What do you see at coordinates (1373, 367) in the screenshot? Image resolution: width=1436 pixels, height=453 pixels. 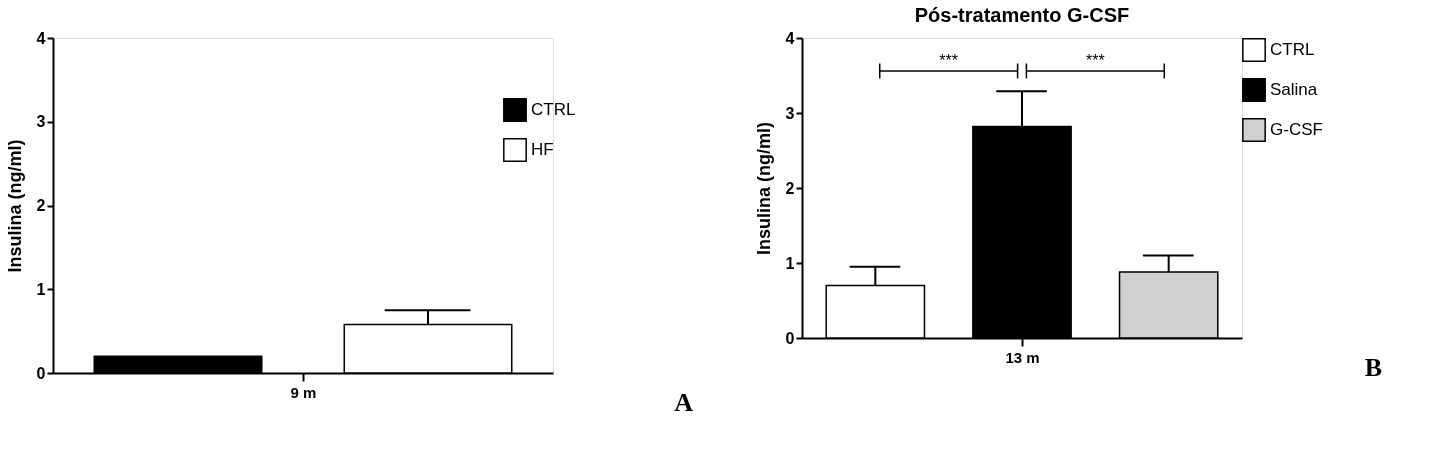 I see `text: B` at bounding box center [1373, 367].